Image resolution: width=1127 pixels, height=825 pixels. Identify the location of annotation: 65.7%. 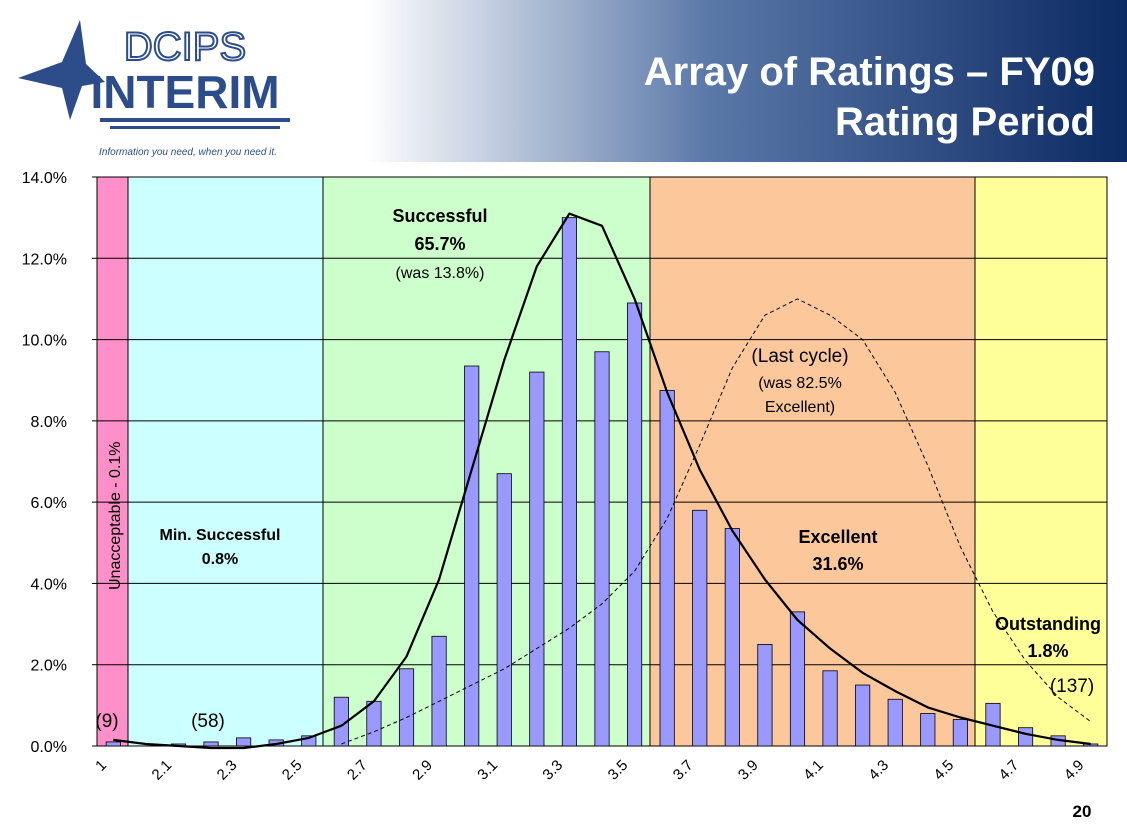
(439, 244).